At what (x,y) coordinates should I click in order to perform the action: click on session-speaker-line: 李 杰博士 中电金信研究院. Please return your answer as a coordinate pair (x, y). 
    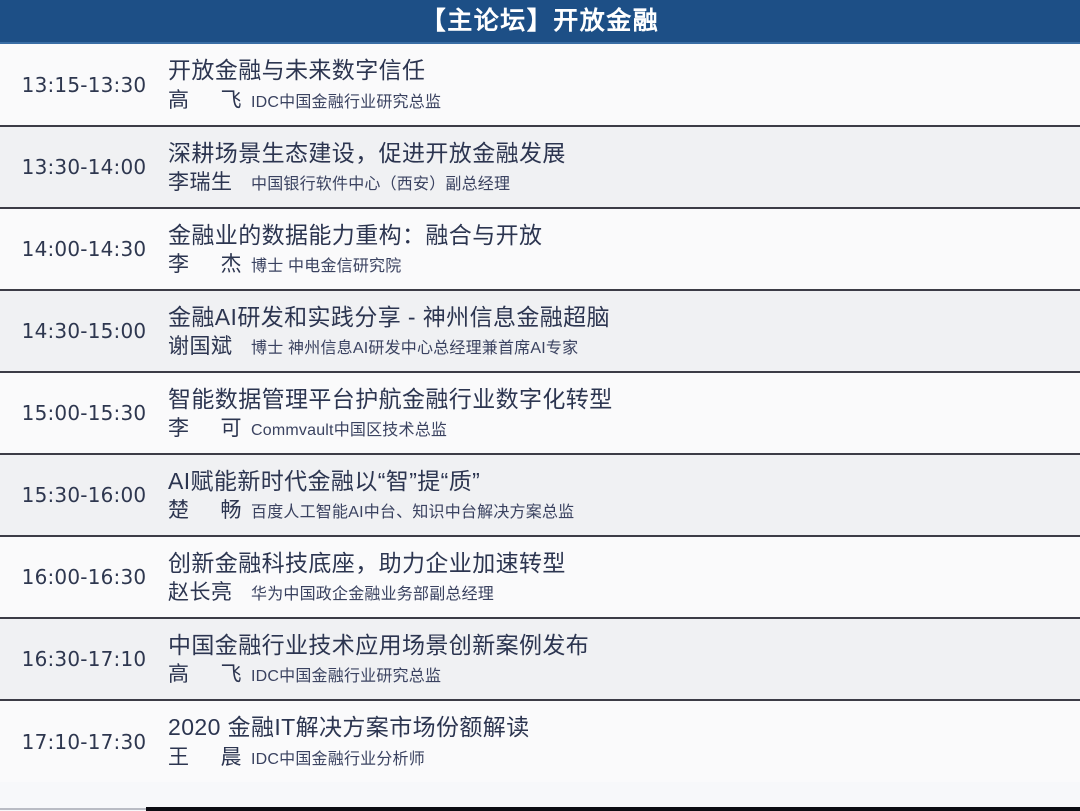
    Looking at the image, I should click on (624, 265).